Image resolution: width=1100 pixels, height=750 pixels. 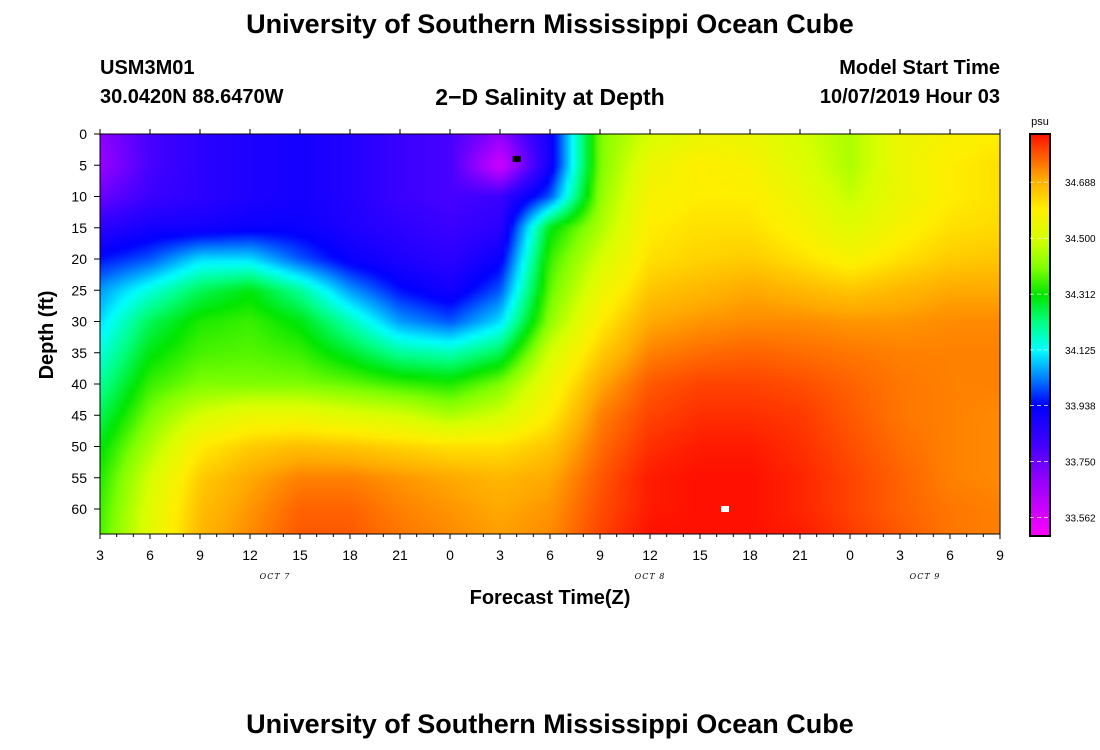 I want to click on station-id: USM3M01, so click(x=147, y=68).